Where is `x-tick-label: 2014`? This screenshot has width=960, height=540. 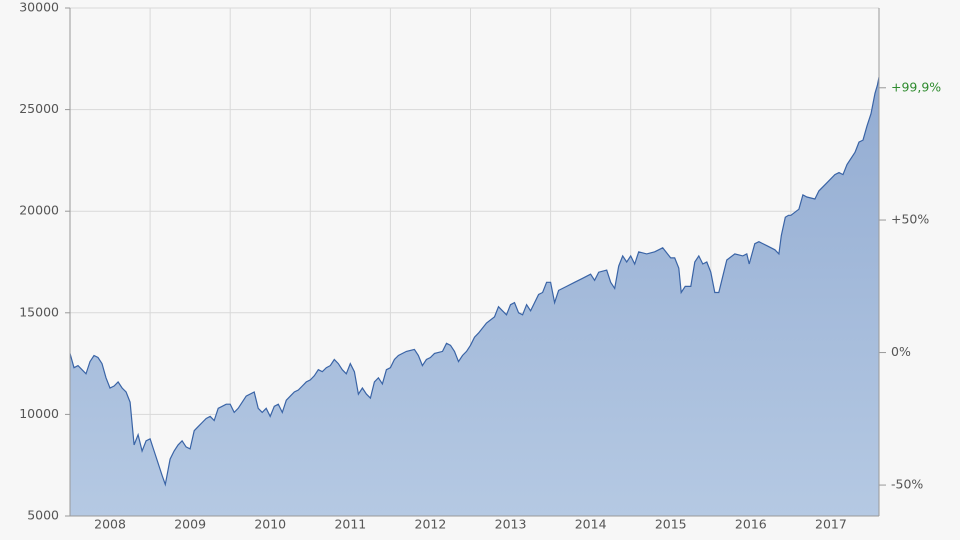
x-tick-label: 2014 is located at coordinates (591, 524).